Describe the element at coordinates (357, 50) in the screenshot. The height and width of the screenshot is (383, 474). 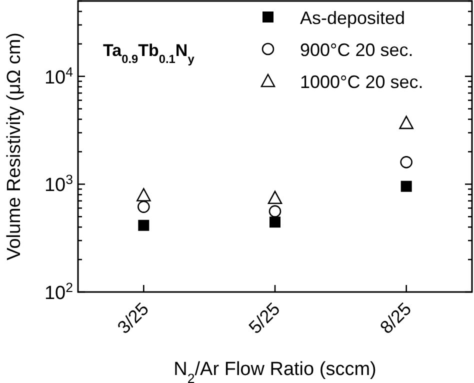
I see `legend-label: 900°C 20 sec.` at that location.